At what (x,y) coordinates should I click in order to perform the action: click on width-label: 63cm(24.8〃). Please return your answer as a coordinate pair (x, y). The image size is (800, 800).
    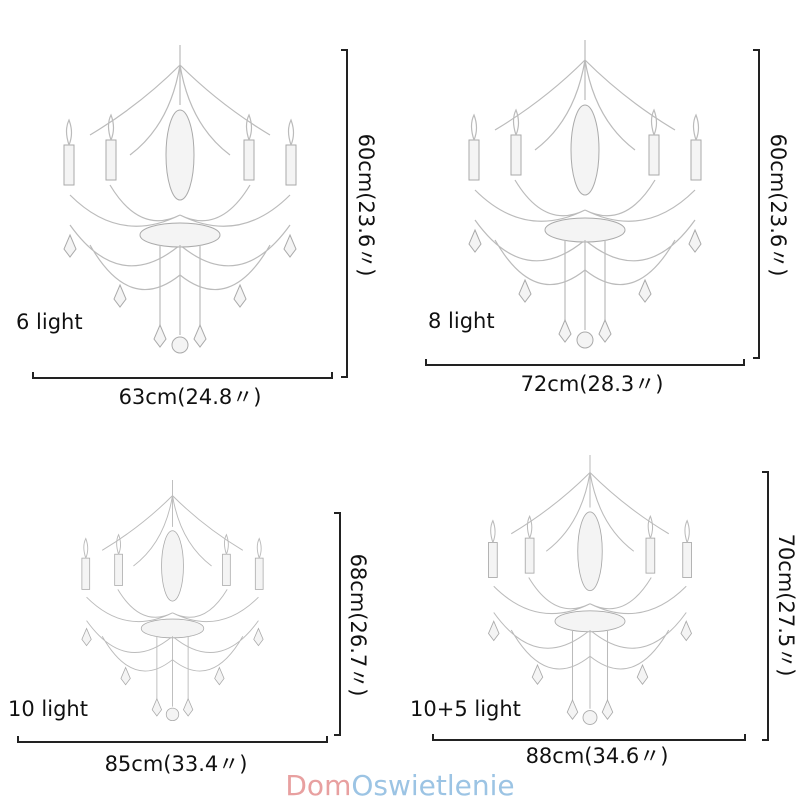
    Looking at the image, I should click on (190, 397).